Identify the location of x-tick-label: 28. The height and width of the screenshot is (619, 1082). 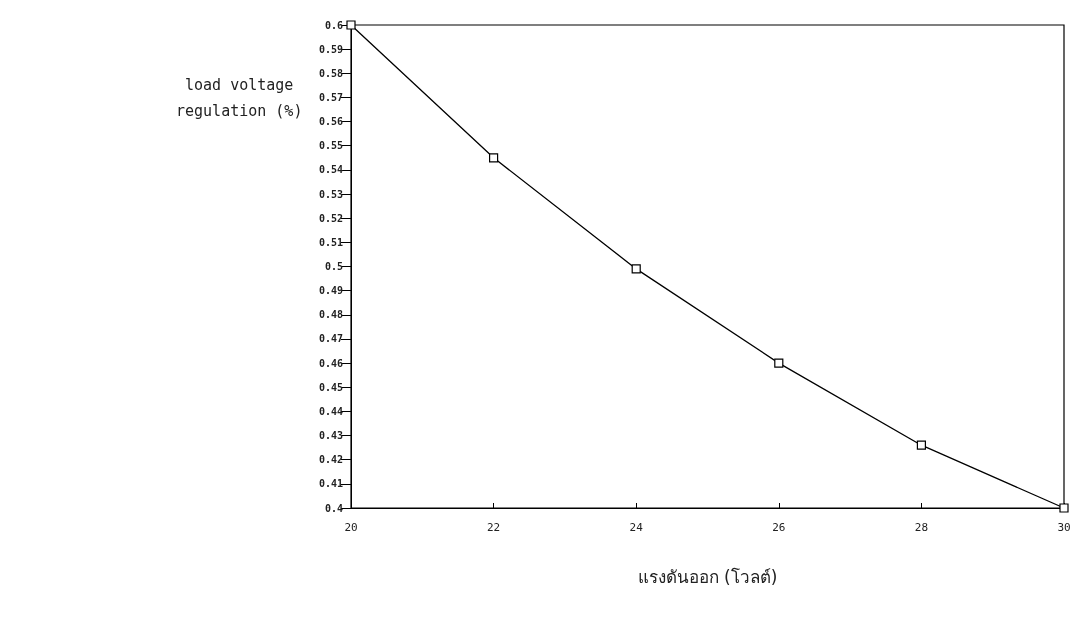
(921, 527).